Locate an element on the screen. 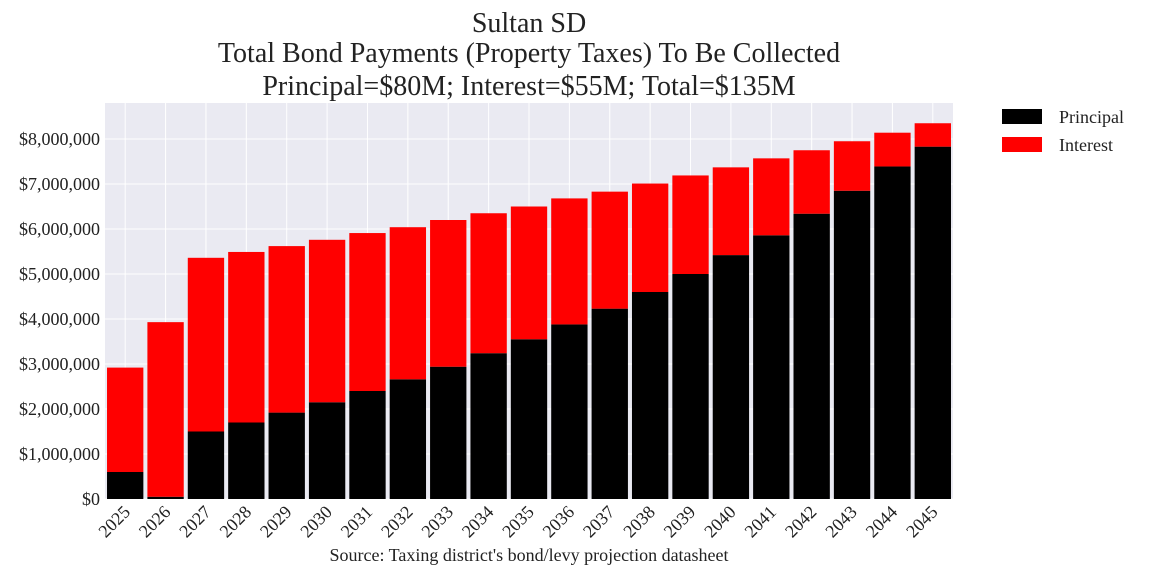  x-tick-label: 2041 is located at coordinates (761, 522).